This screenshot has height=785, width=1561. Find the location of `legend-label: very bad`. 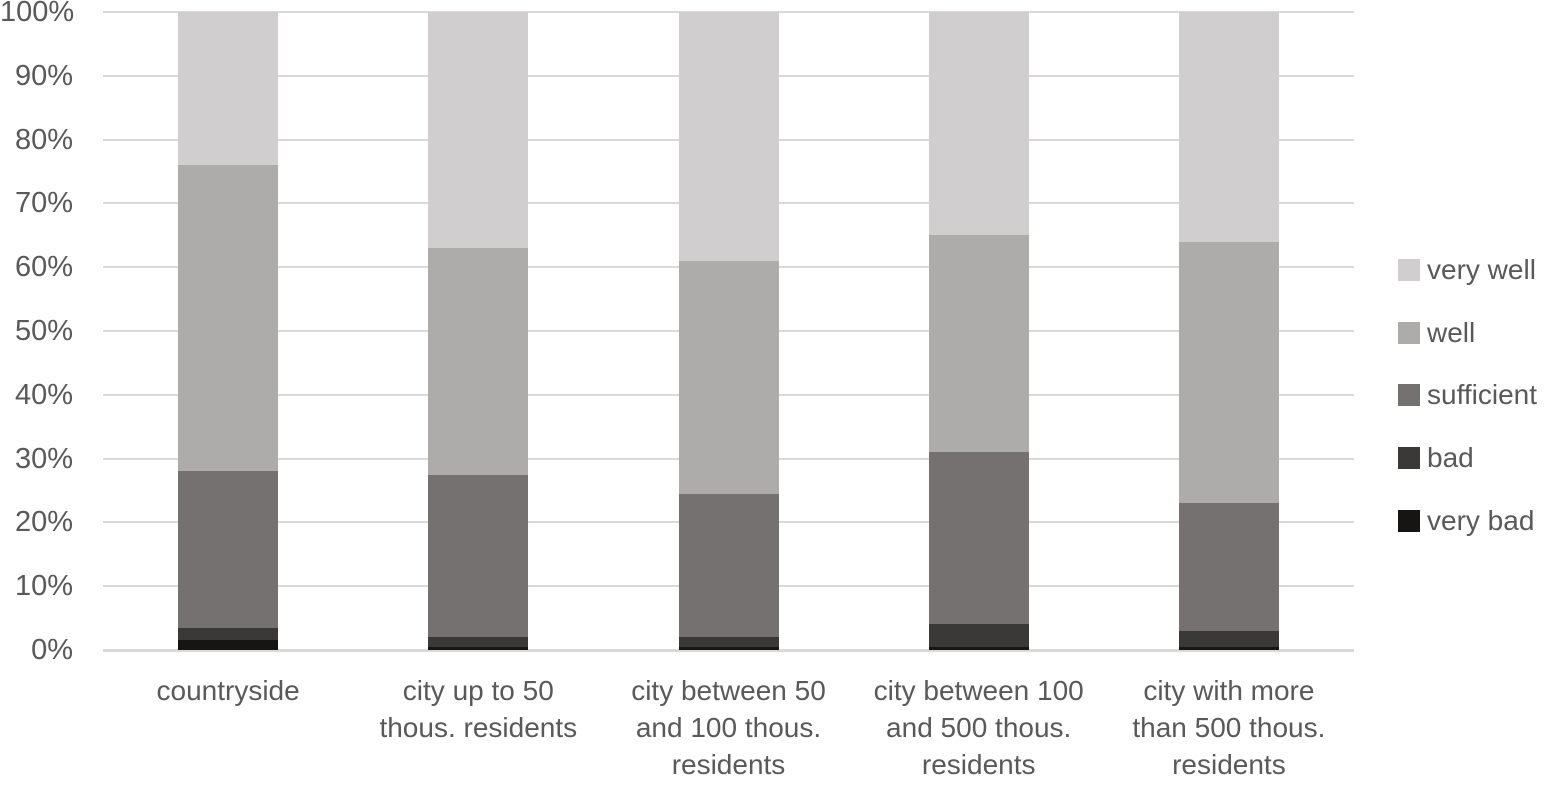

legend-label: very bad is located at coordinates (1481, 520).